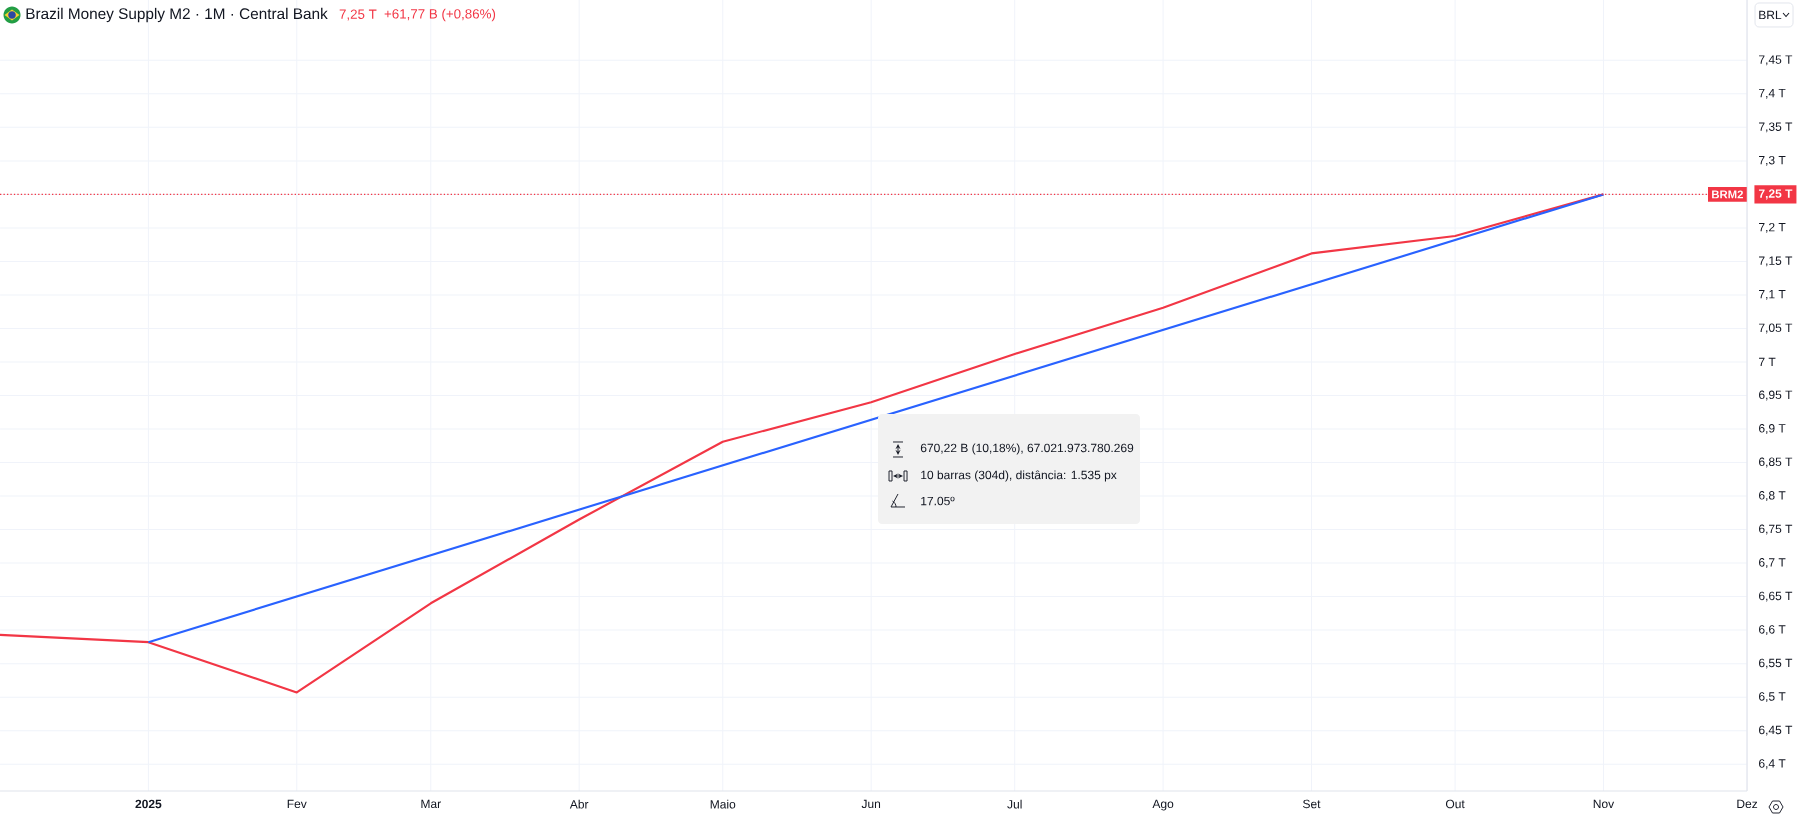 The height and width of the screenshot is (826, 1797). Describe the element at coordinates (1776, 60) in the screenshot. I see `y-tick-label: 7,45 T` at that location.